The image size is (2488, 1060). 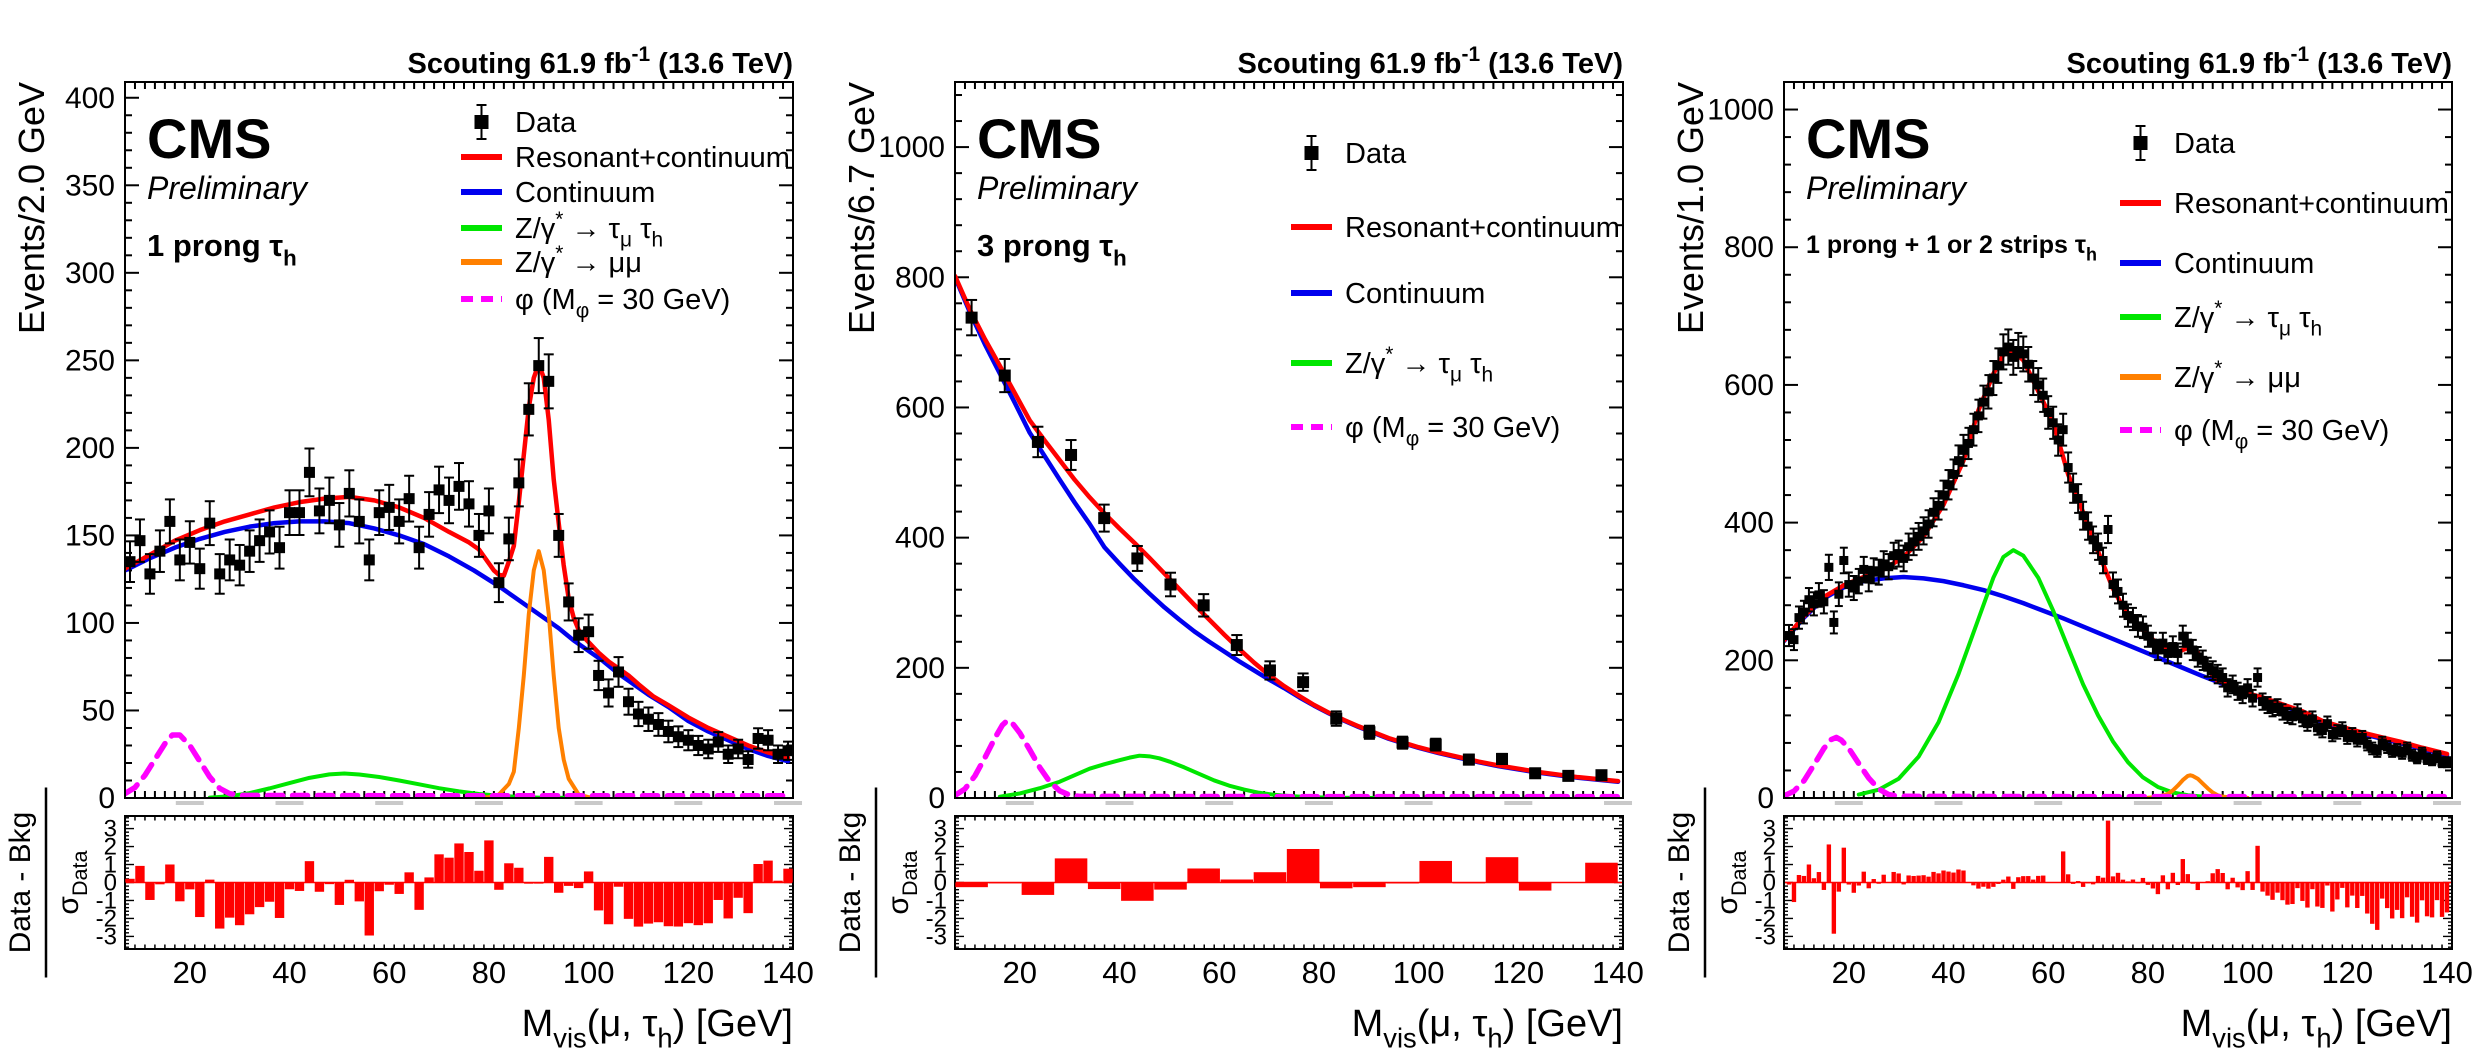 I want to click on legend-label-red: Resonant+continuum, so click(x=1482, y=228).